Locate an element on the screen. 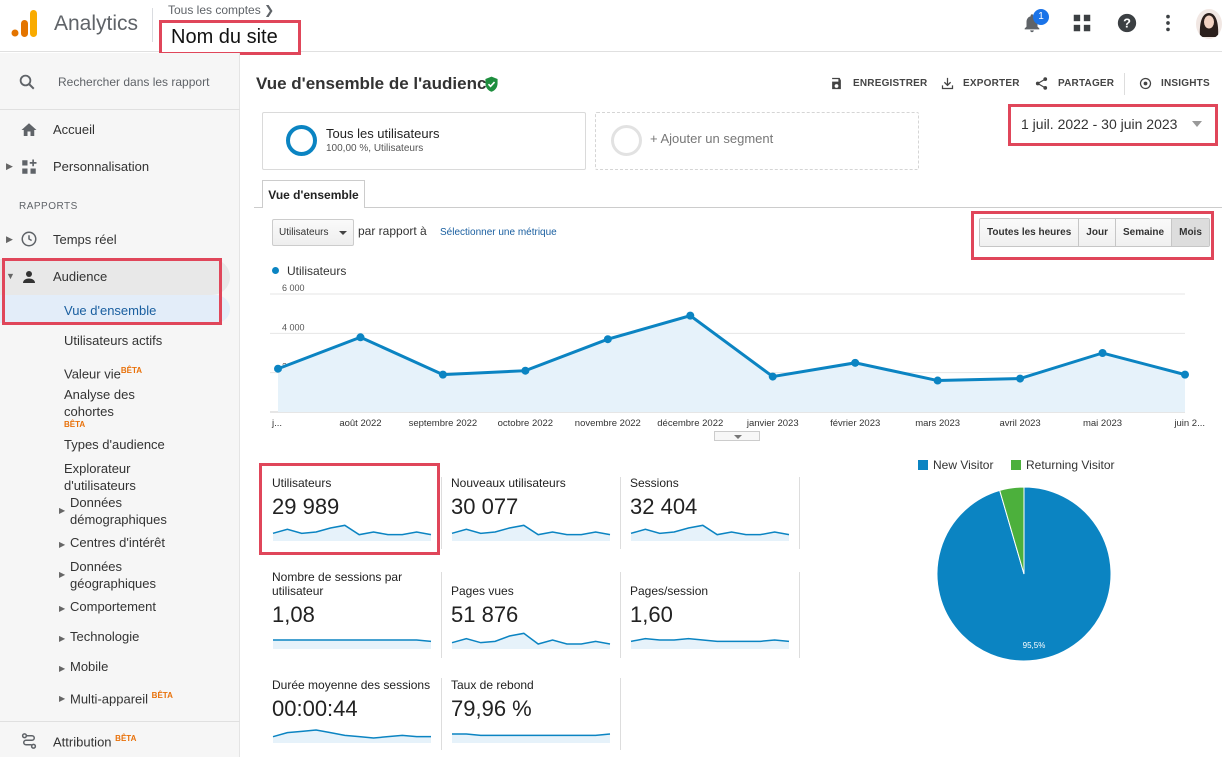 This screenshot has height=757, width=1222. pie-legend-label: New Visitor is located at coordinates (963, 465).